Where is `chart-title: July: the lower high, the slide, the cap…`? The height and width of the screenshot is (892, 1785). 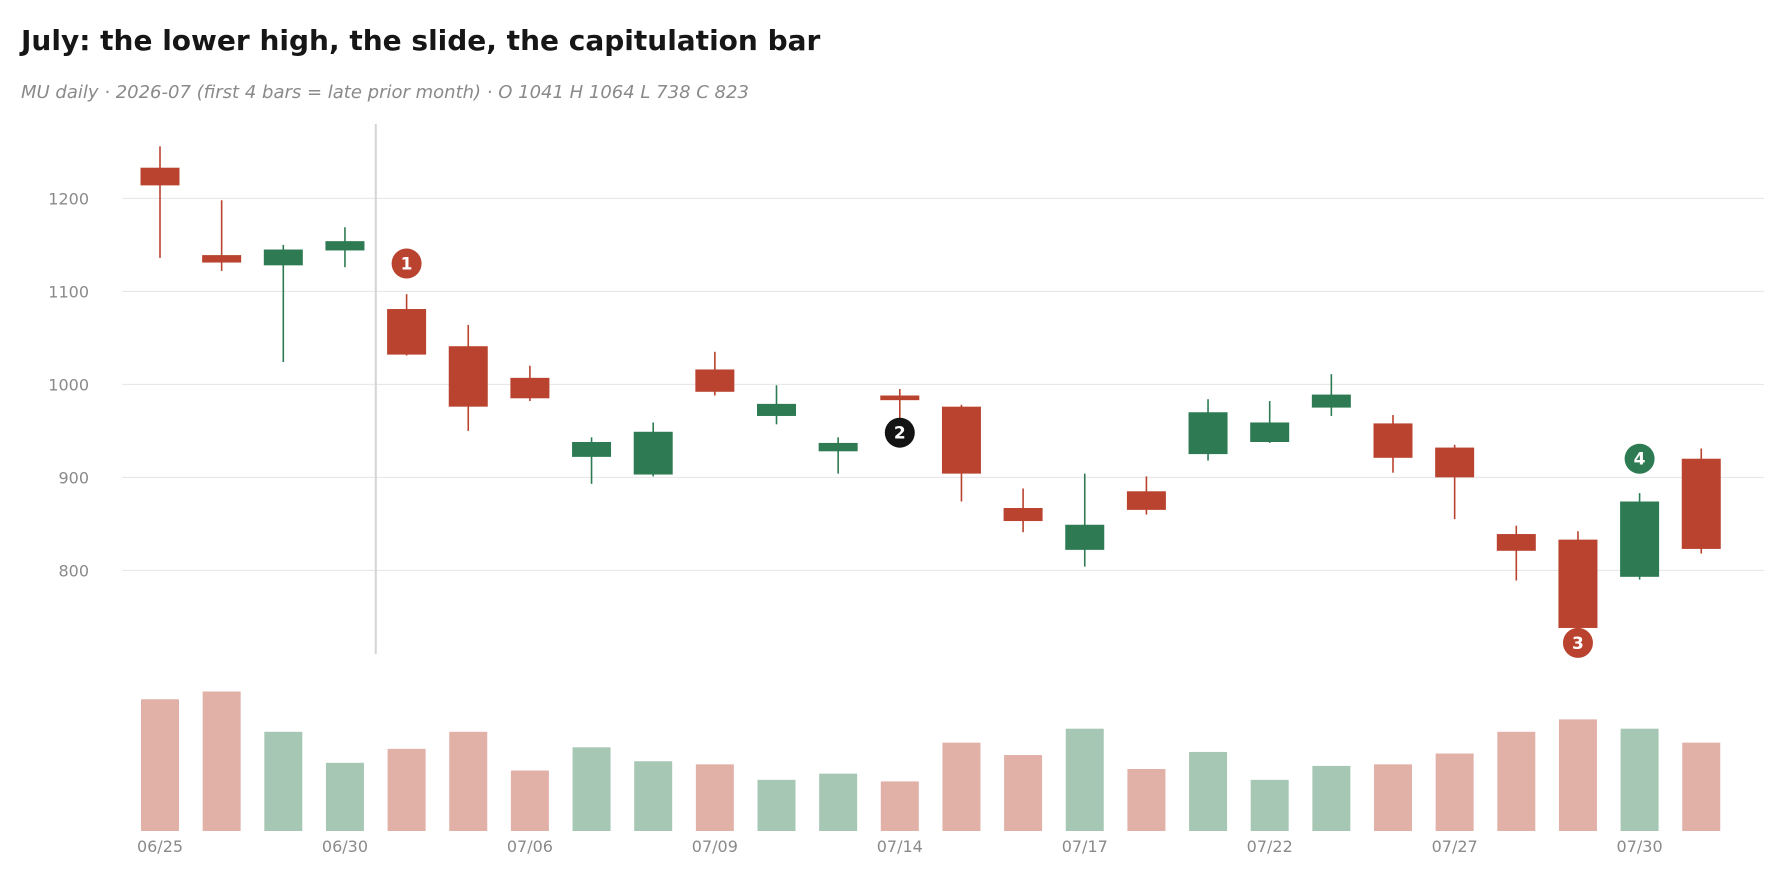
chart-title: July: the lower high, the slide, the cap… is located at coordinates (421, 40).